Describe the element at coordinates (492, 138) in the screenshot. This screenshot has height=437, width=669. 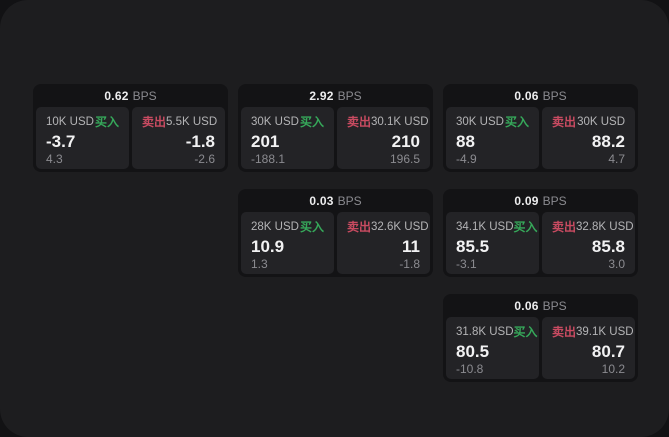
I see `buy-panel: 30K USD 买入 88 -4.9` at that location.